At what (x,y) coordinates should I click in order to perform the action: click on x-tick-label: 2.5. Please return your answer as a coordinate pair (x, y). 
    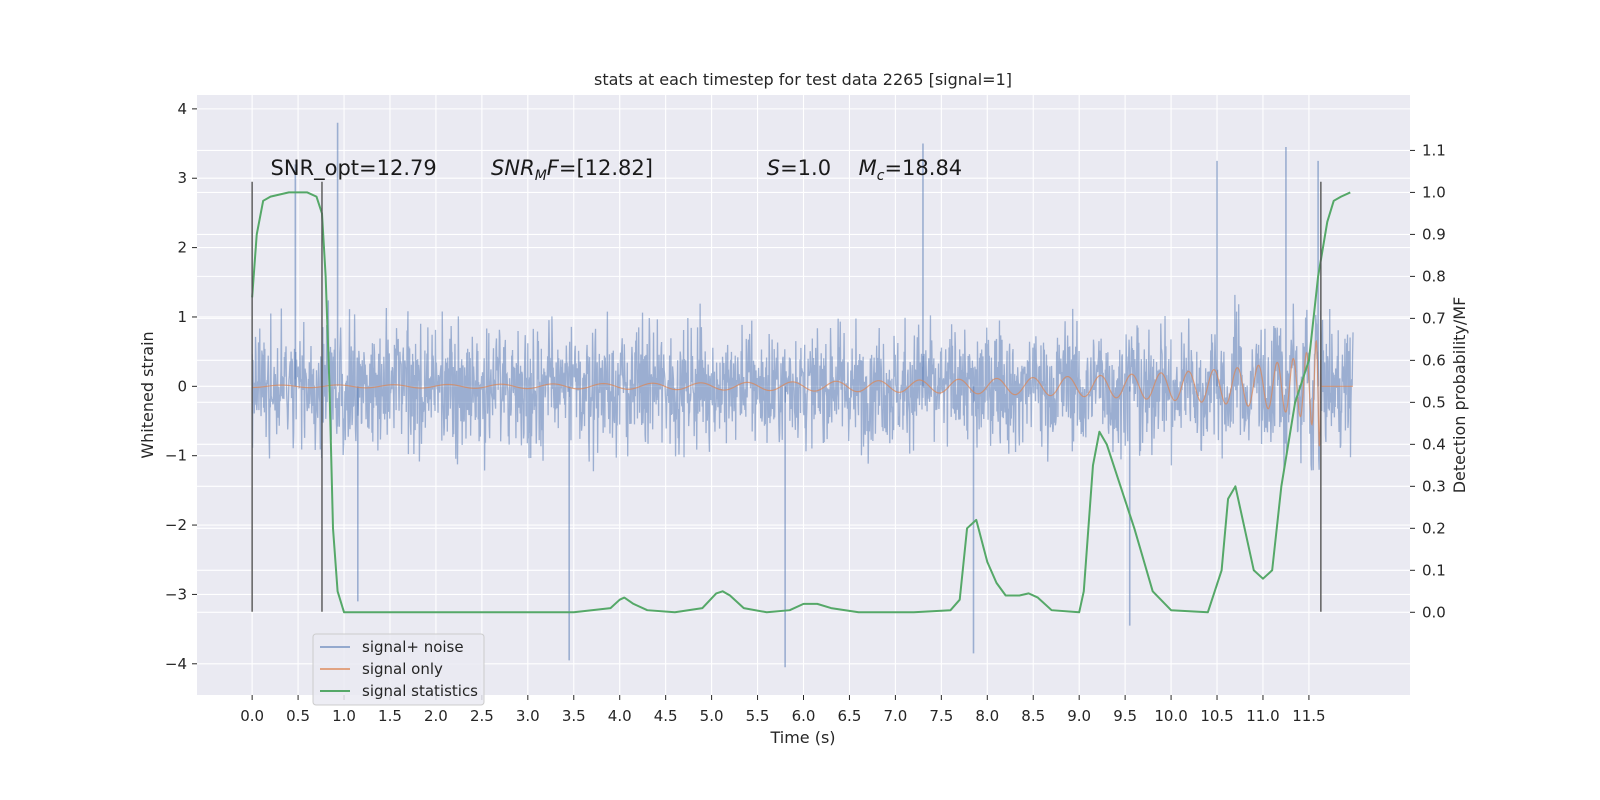
    Looking at the image, I should click on (482, 716).